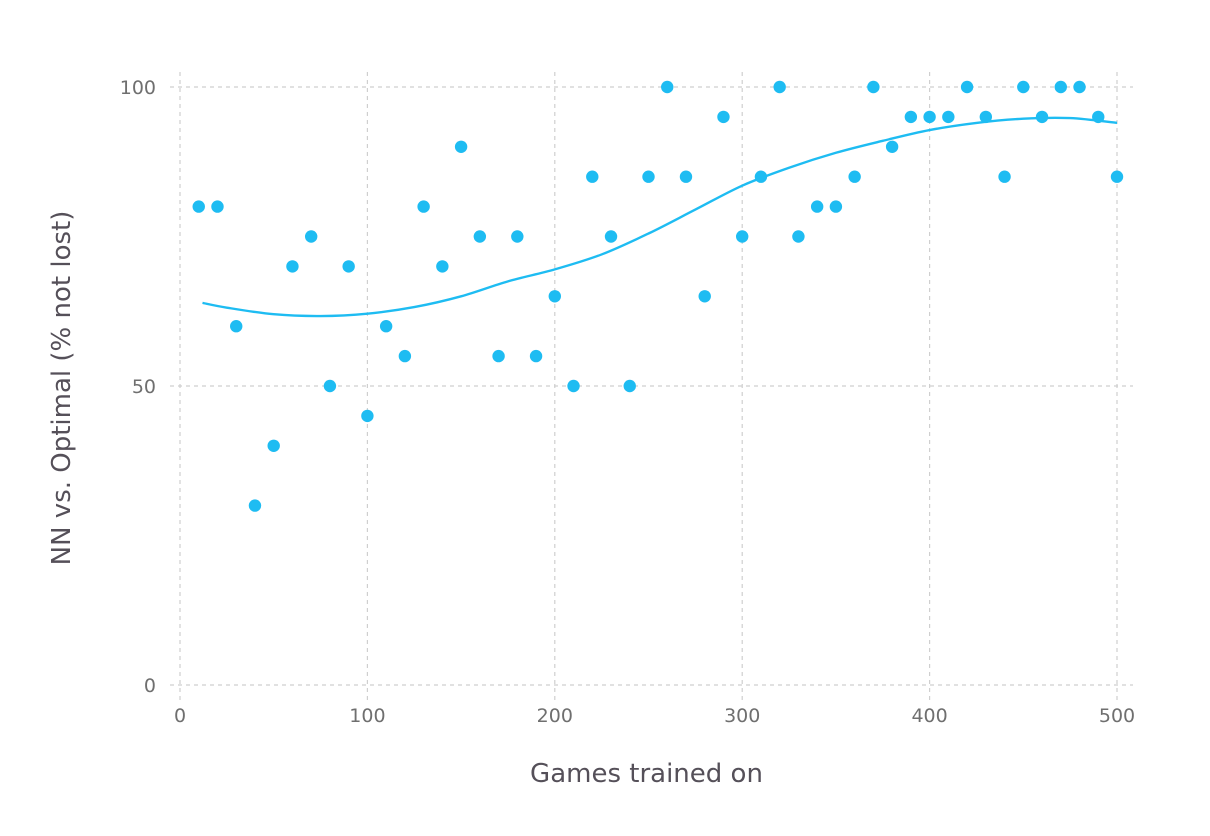 The width and height of the screenshot is (1210, 836). Describe the element at coordinates (150, 686) in the screenshot. I see `y-tick-label: 0` at that location.